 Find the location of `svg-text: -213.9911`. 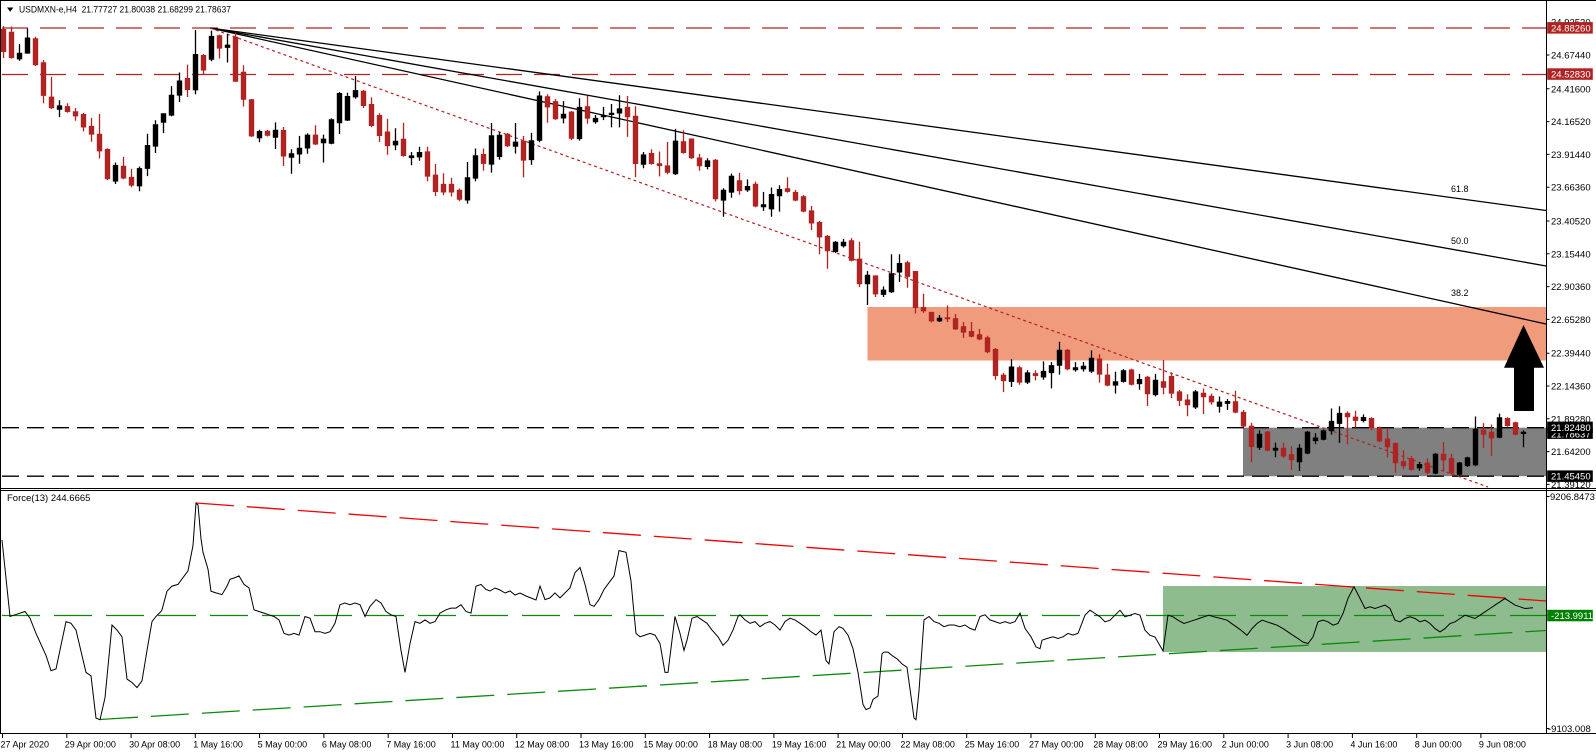

svg-text: -213.9911 is located at coordinates (1572, 616).